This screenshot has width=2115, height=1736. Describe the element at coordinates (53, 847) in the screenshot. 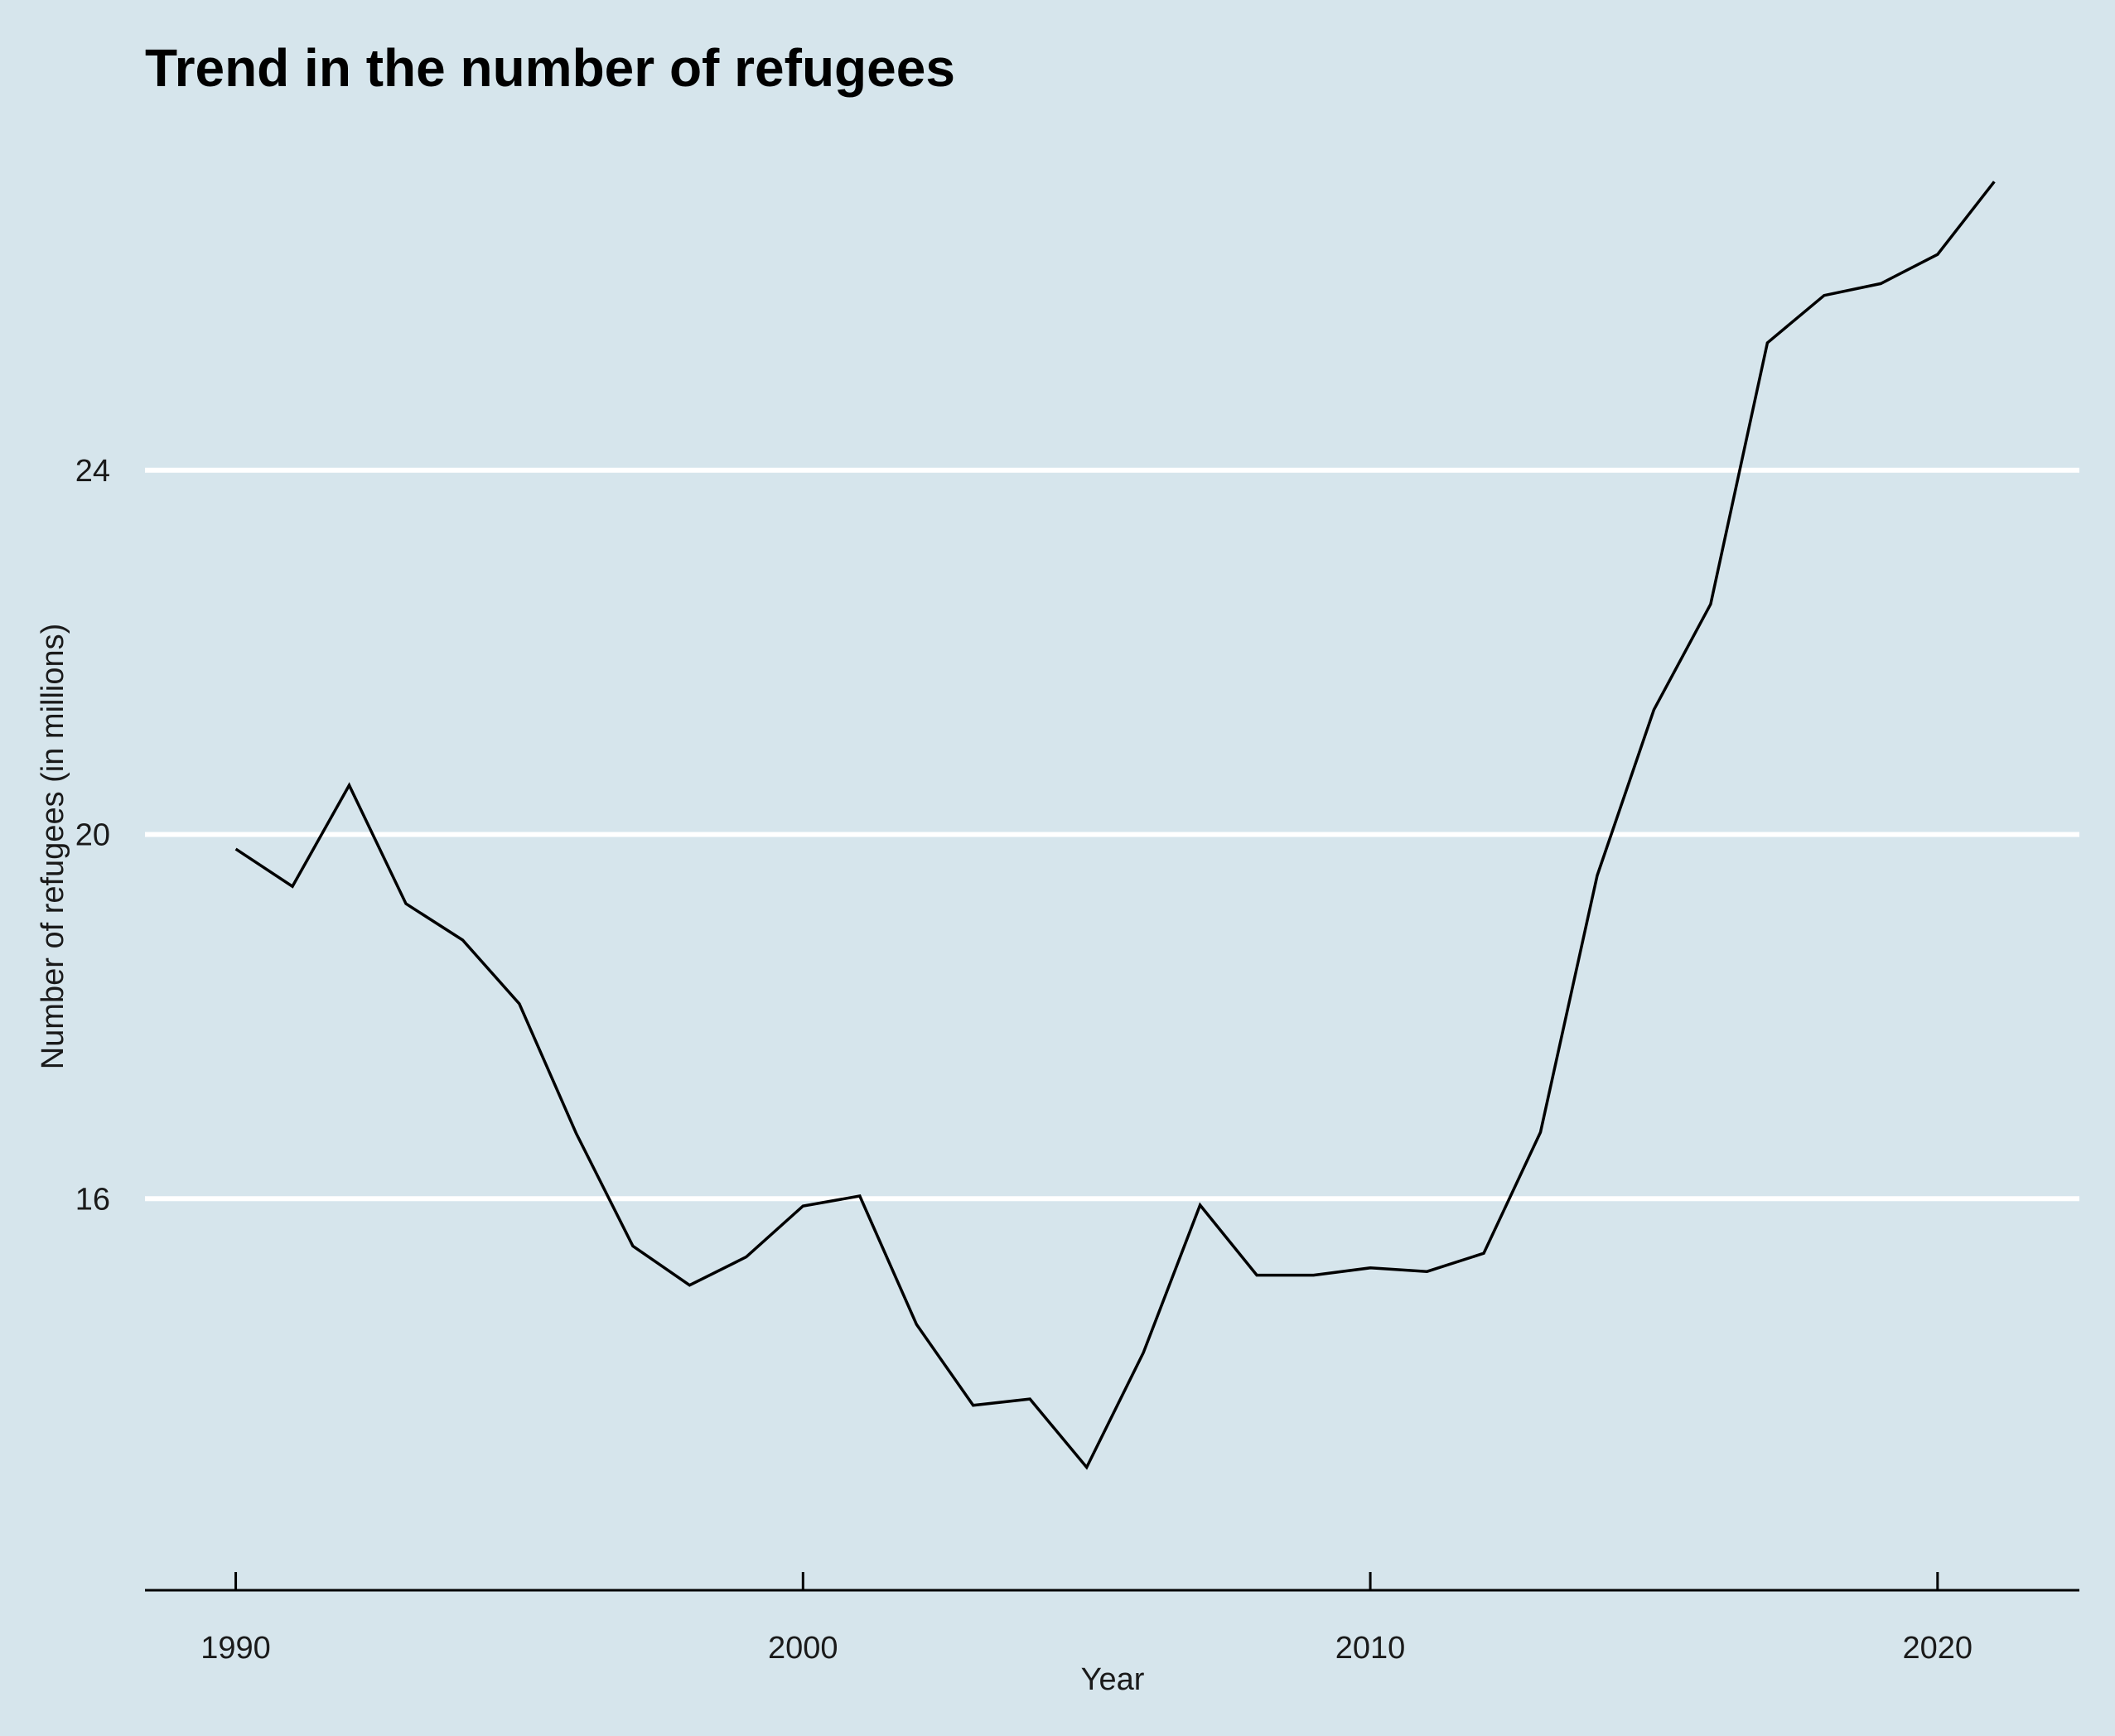

I see `y-axis-title: Number of refugees (in millions)` at that location.